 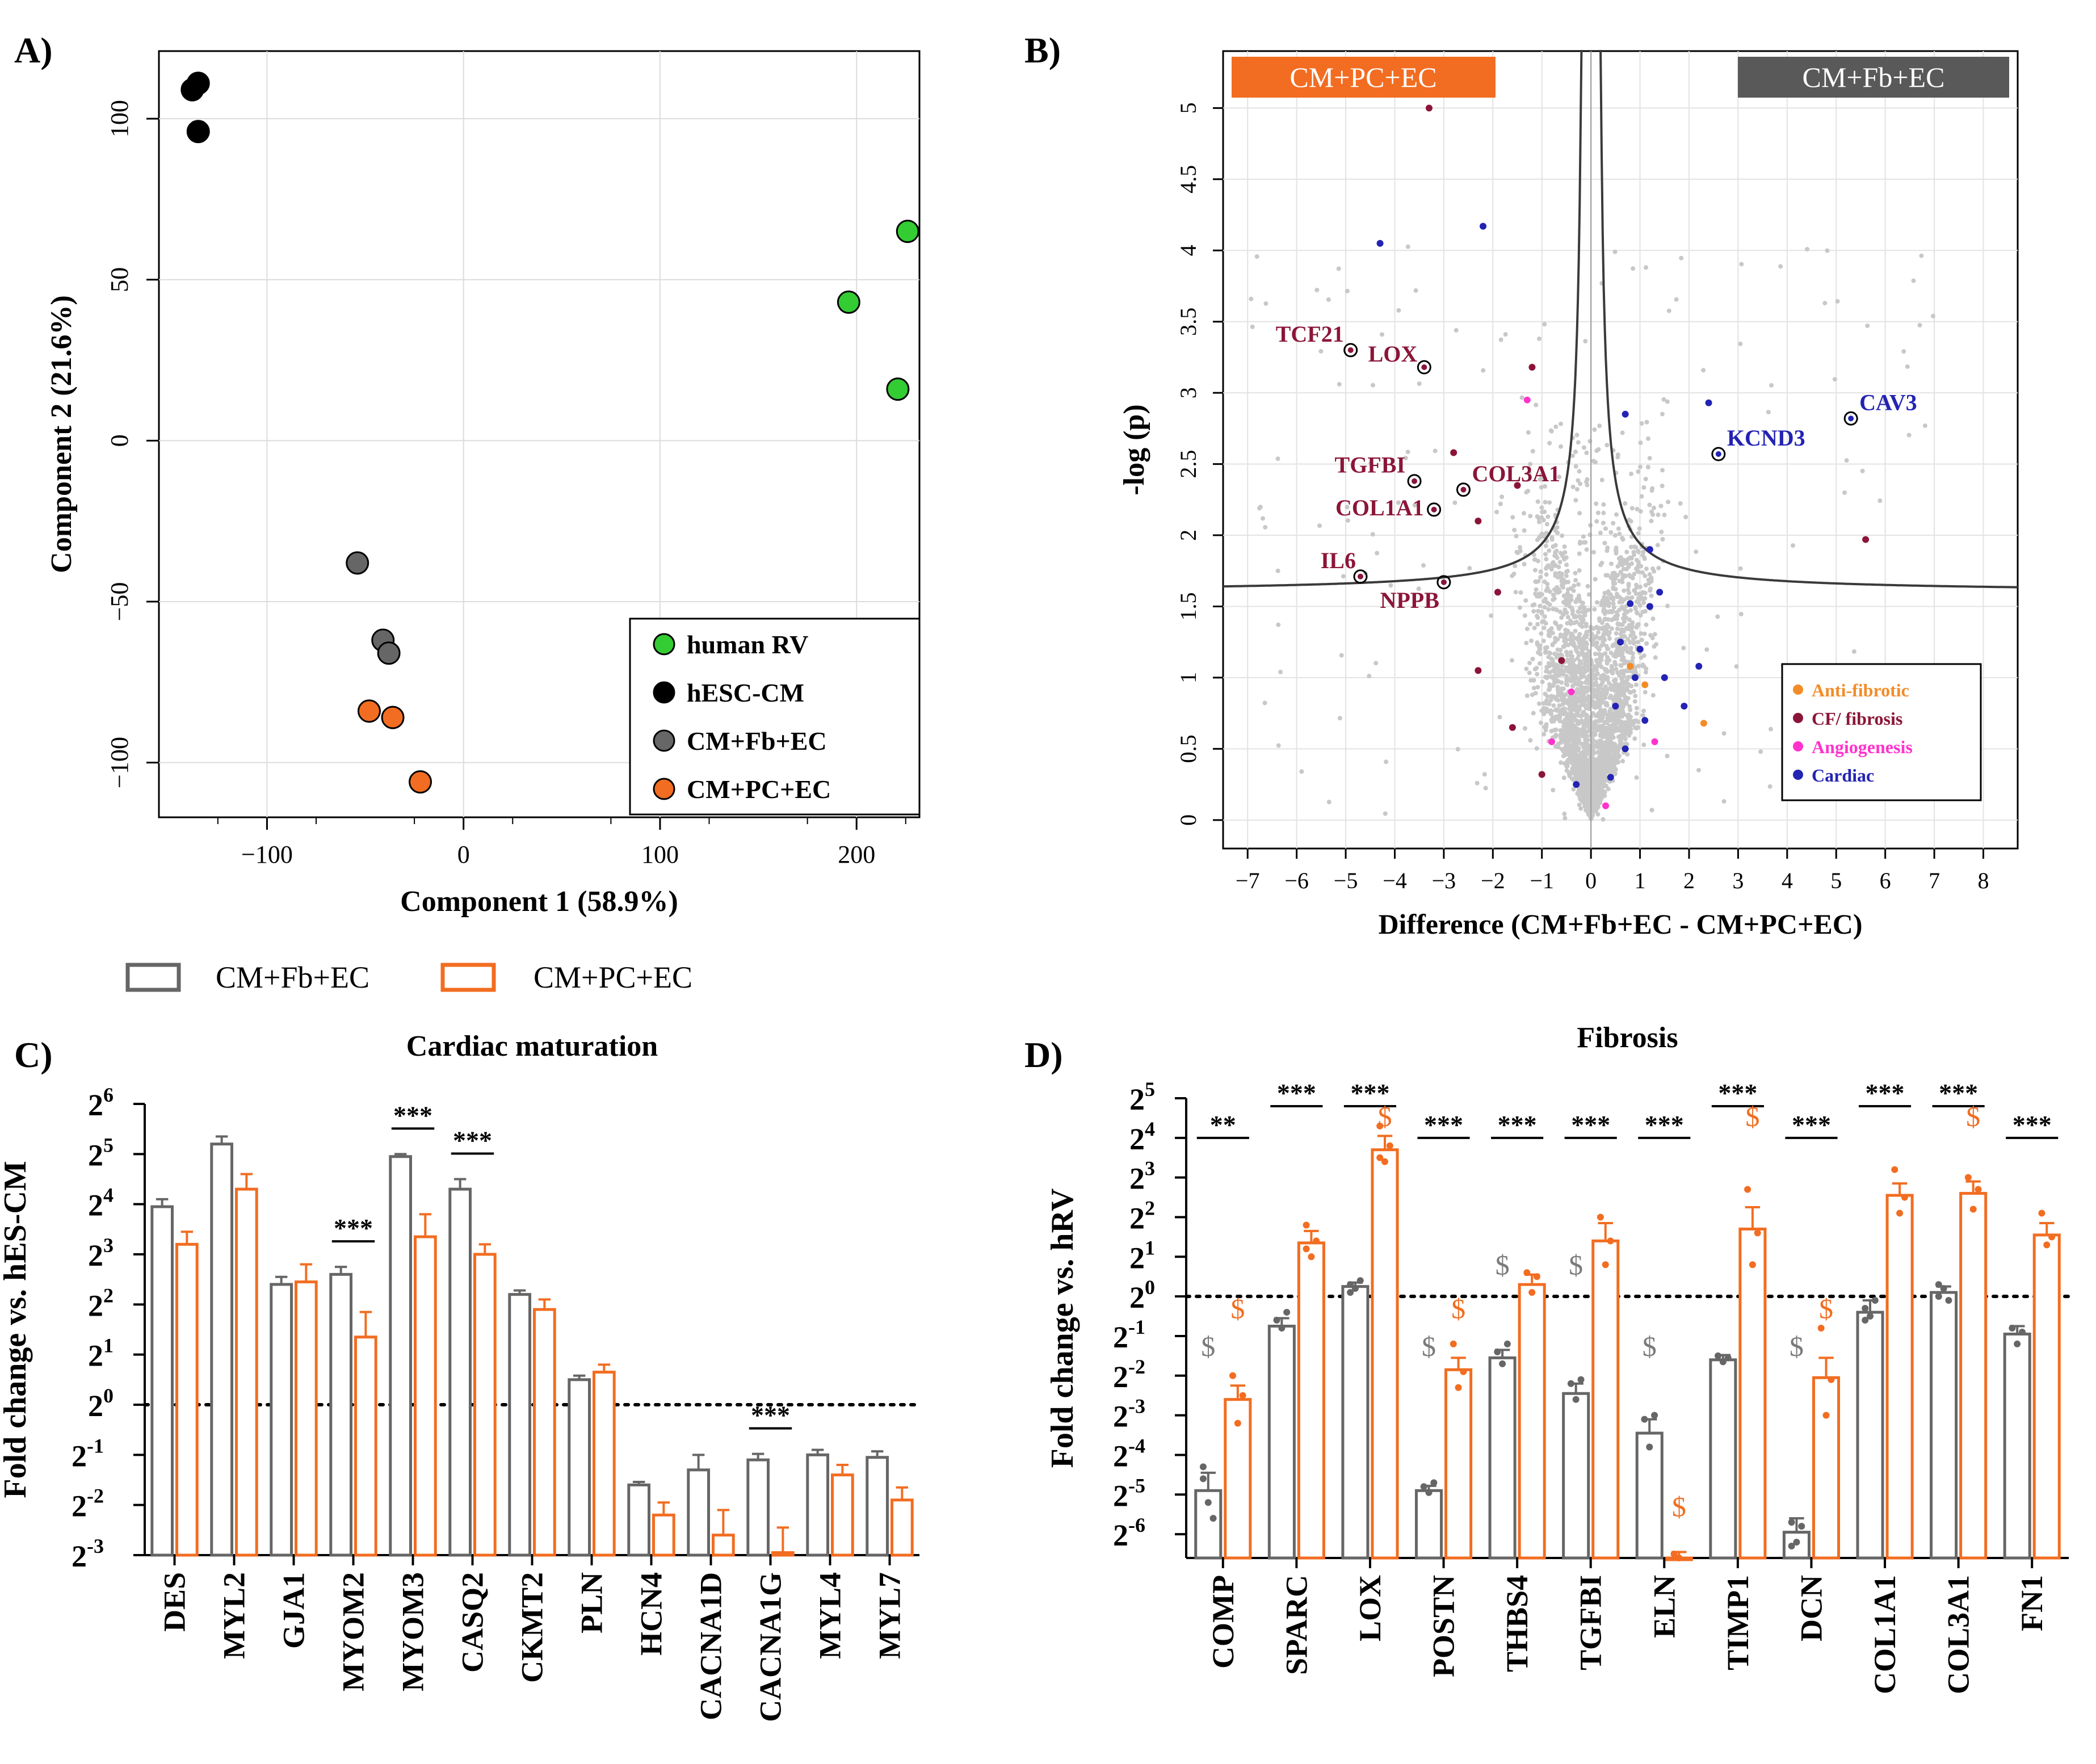 What do you see at coordinates (358, 563) in the screenshot?
I see `pca-point-cm-fb-ec` at bounding box center [358, 563].